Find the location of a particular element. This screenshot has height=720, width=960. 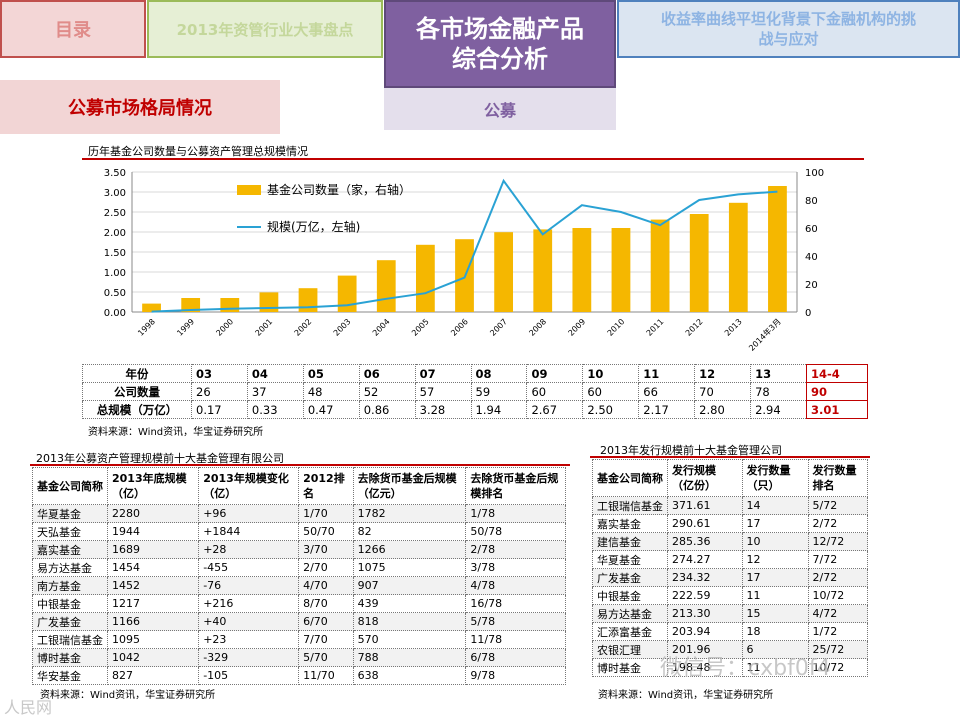

issue-table-row: 中银基金 222.59 11 10/72 is located at coordinates (730, 595).